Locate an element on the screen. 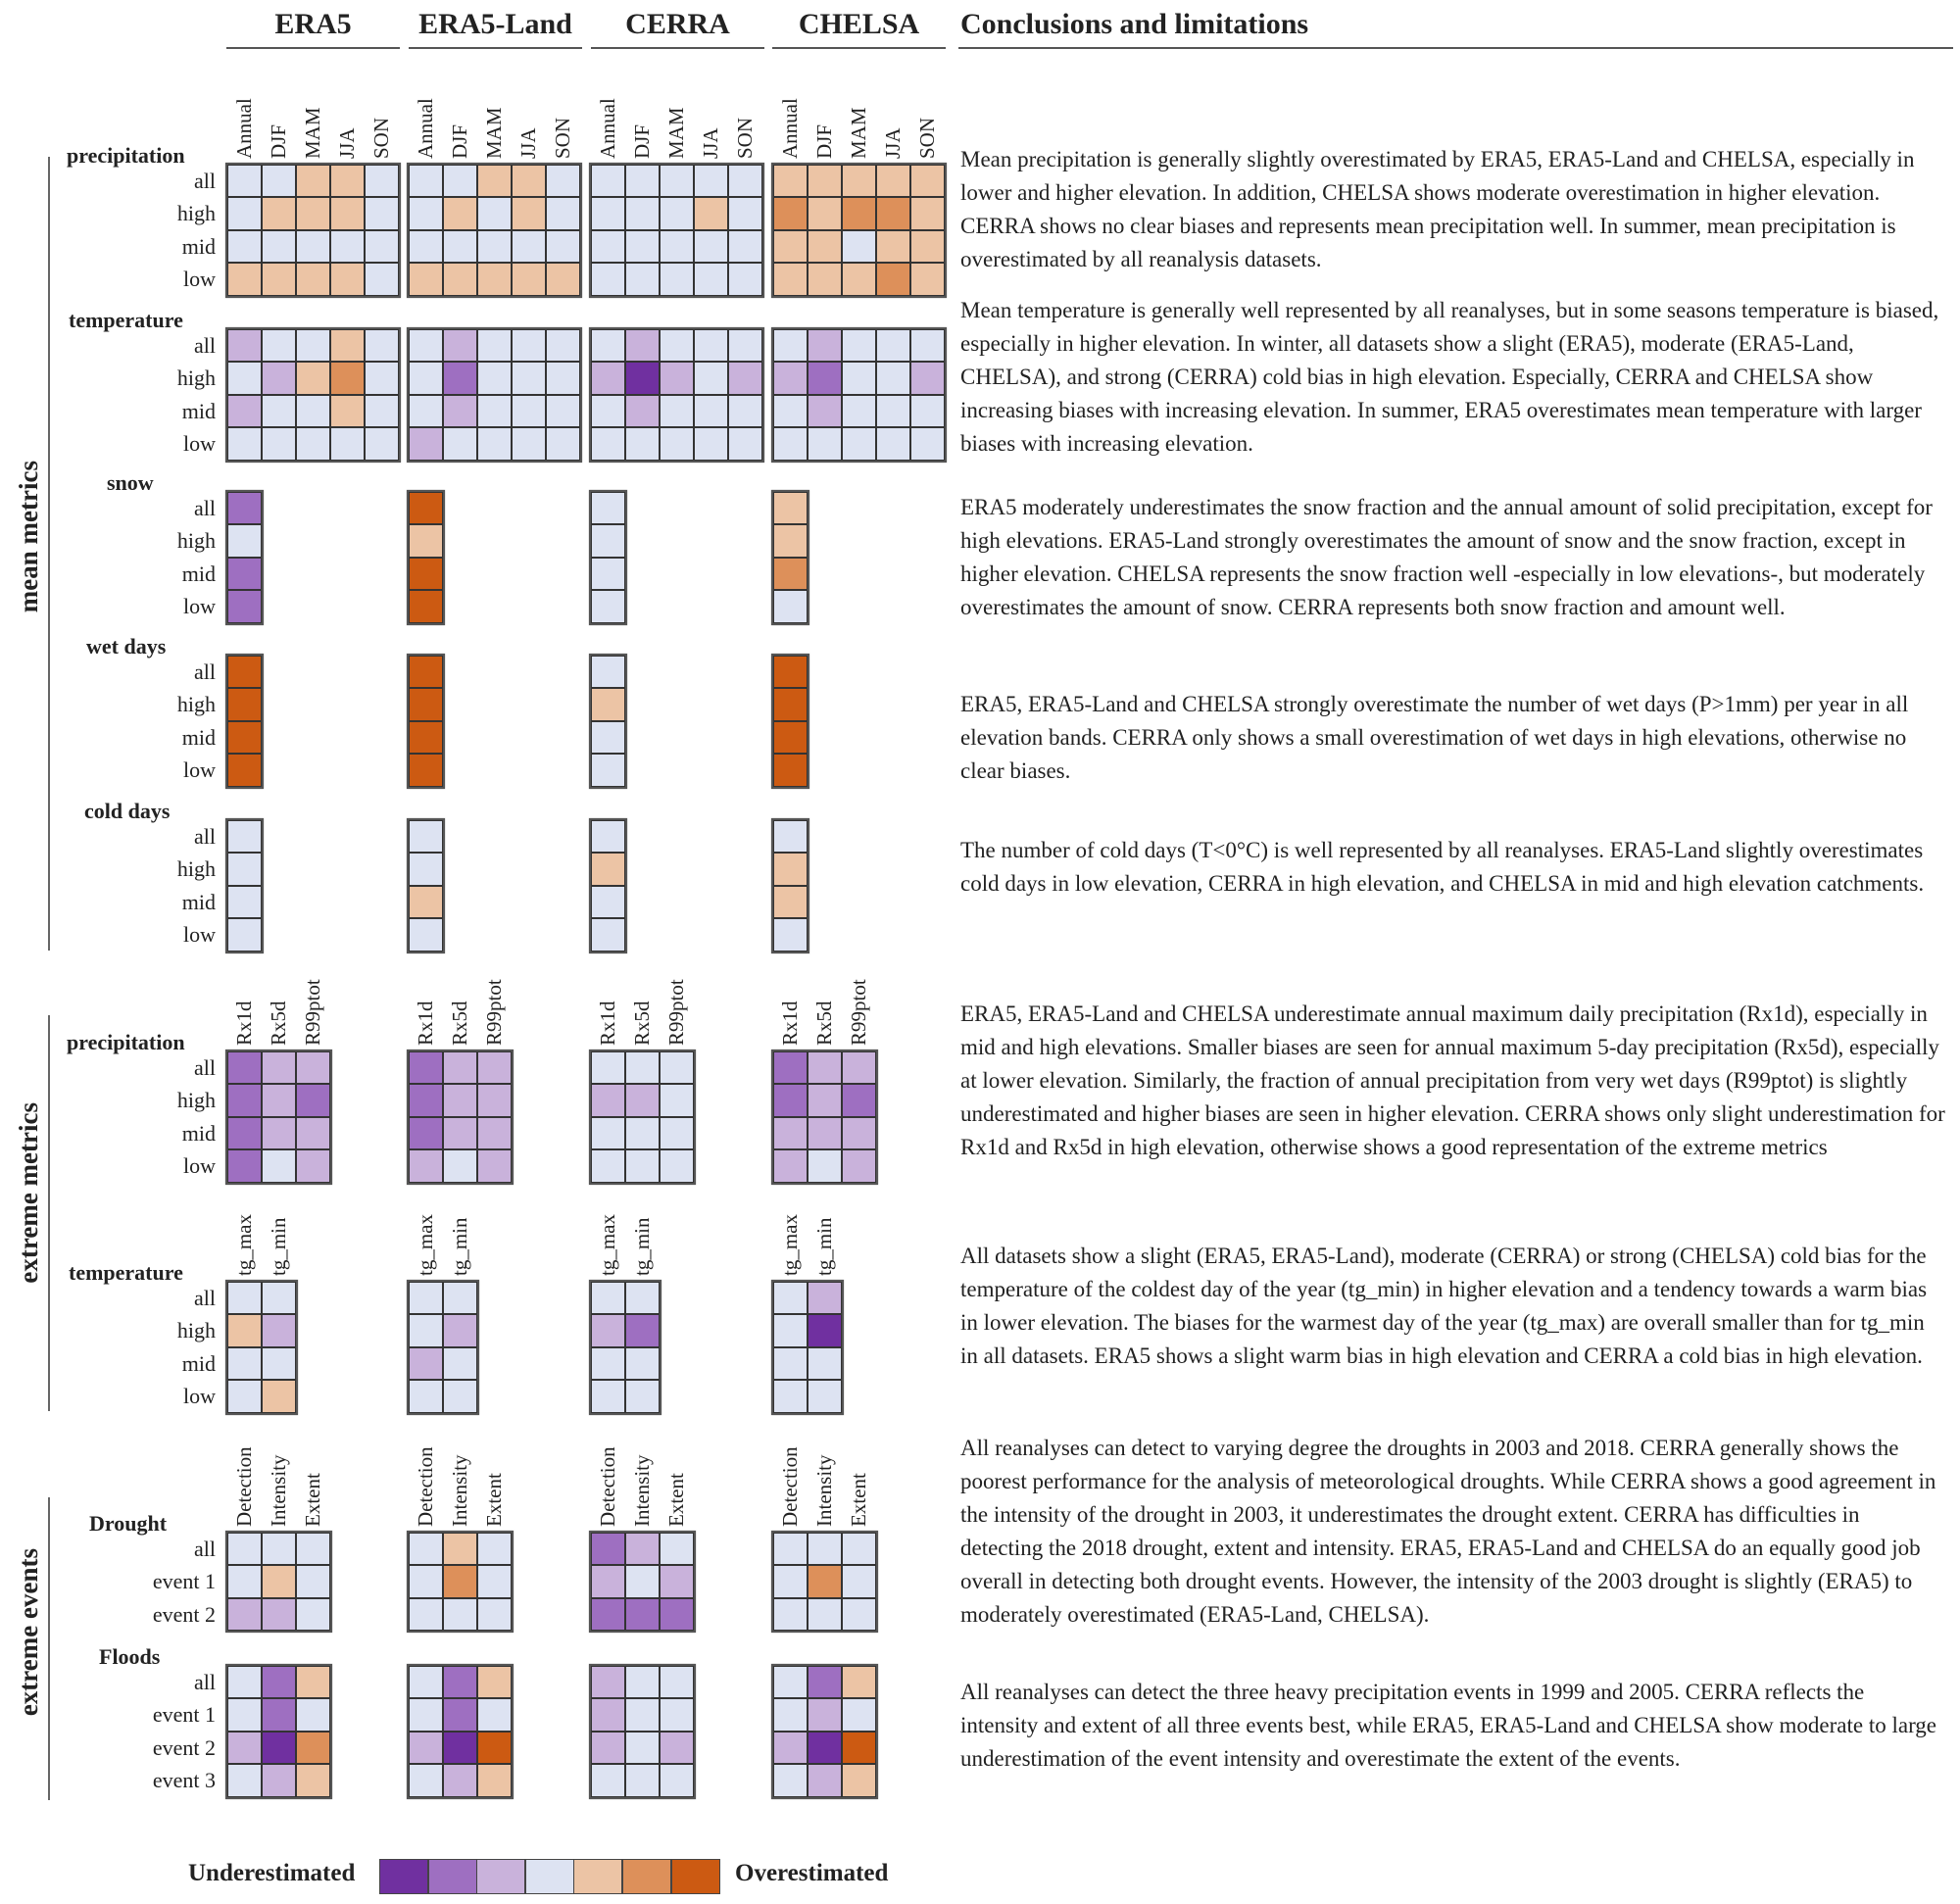 This screenshot has width=1960, height=1904. column-label: Intensity is located at coordinates (825, 1491).